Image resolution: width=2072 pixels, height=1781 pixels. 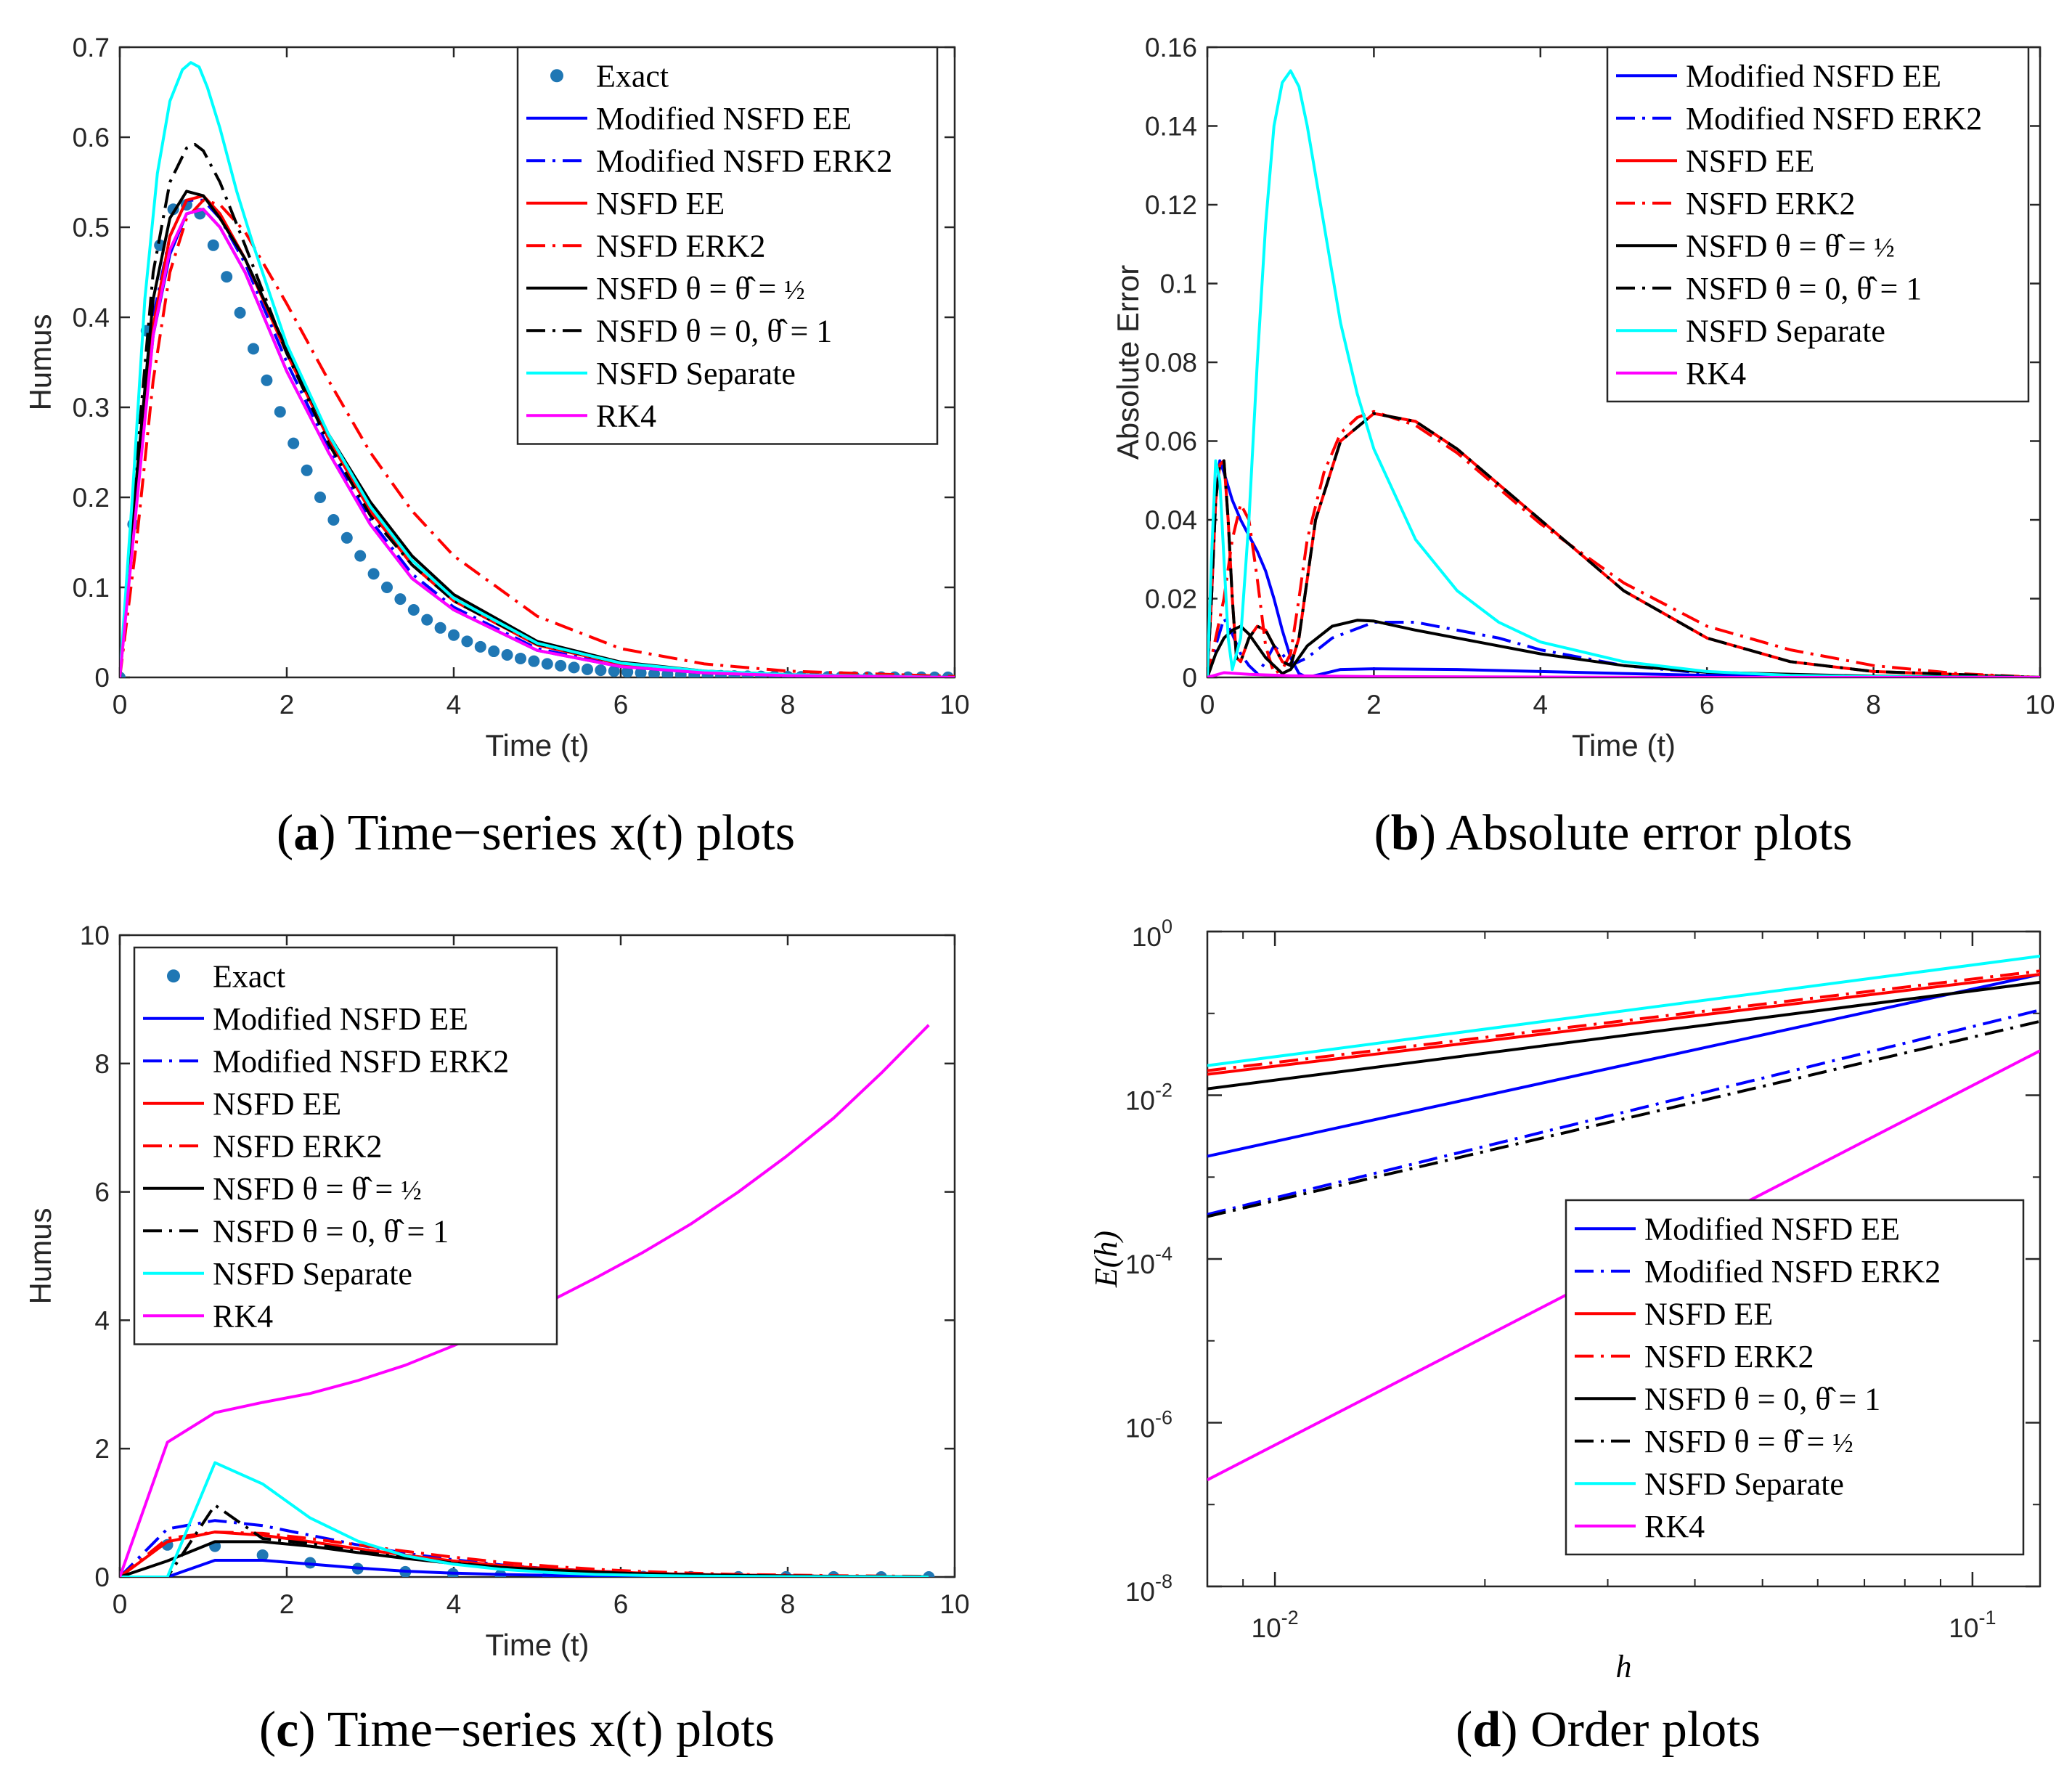 I want to click on legend-label-d-5: NSFD θ = θ̂ = ½, so click(x=1748, y=1441).